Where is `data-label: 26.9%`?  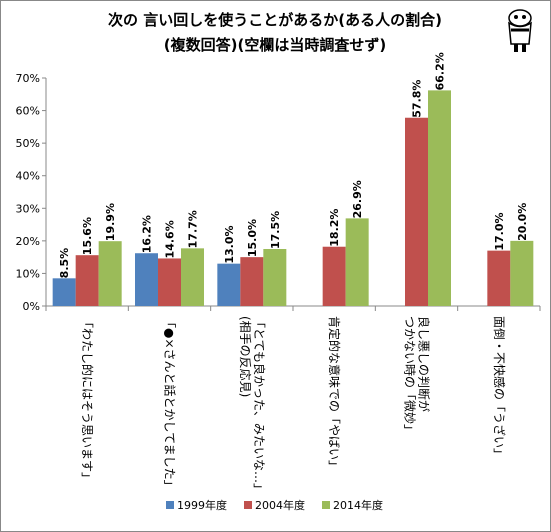 data-label: 26.9% is located at coordinates (357, 199).